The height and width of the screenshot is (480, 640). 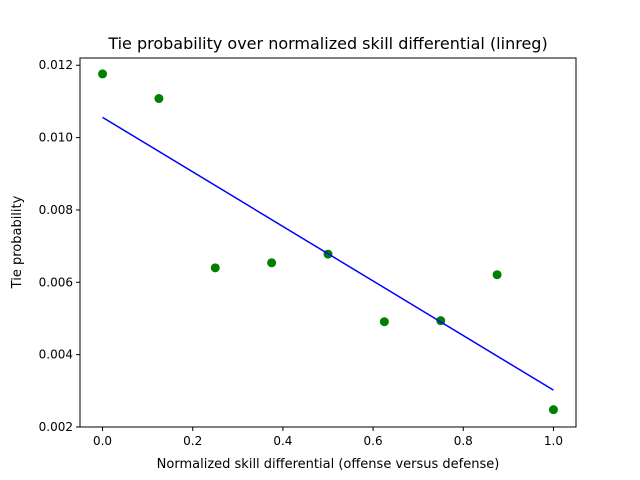 I want to click on y-tick-label: 0.002, so click(x=56, y=427).